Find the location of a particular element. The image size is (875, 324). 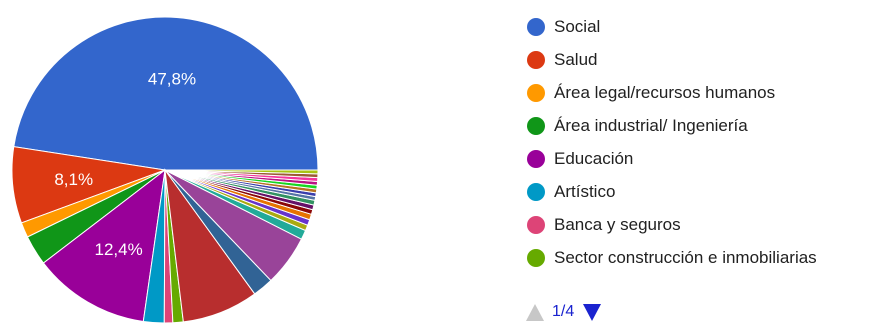

legend-item-banca: Banca y seguros is located at coordinates (672, 224).